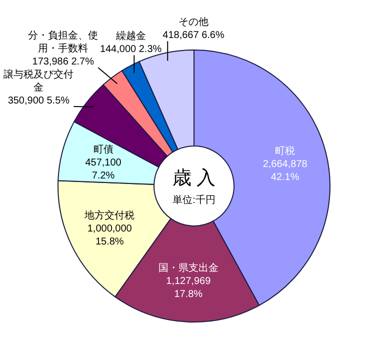  Describe the element at coordinates (188, 268) in the screenshot. I see `slice-label: 国・県支出金` at that location.